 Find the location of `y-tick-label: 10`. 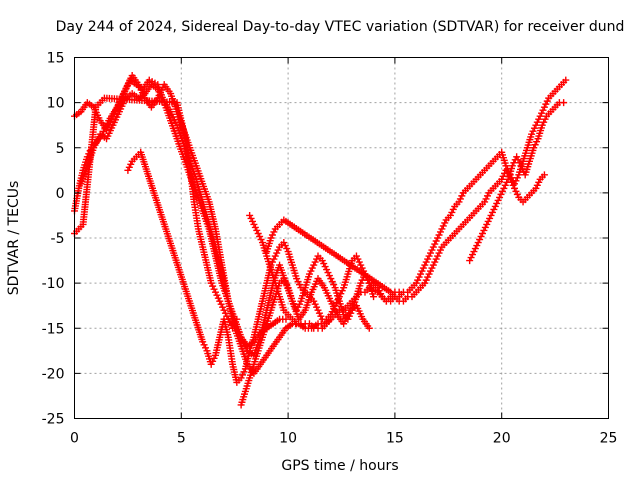

y-tick-label: 10 is located at coordinates (56, 104).